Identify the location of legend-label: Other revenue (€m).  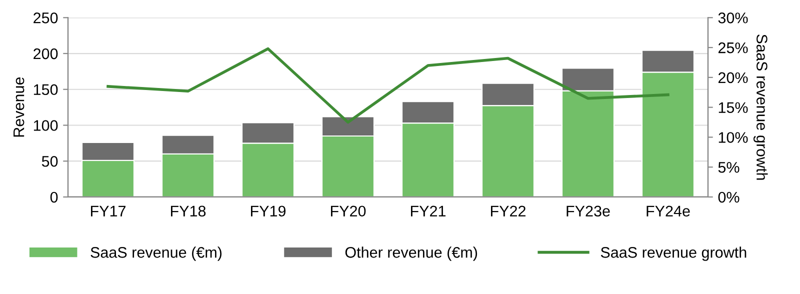
(411, 253).